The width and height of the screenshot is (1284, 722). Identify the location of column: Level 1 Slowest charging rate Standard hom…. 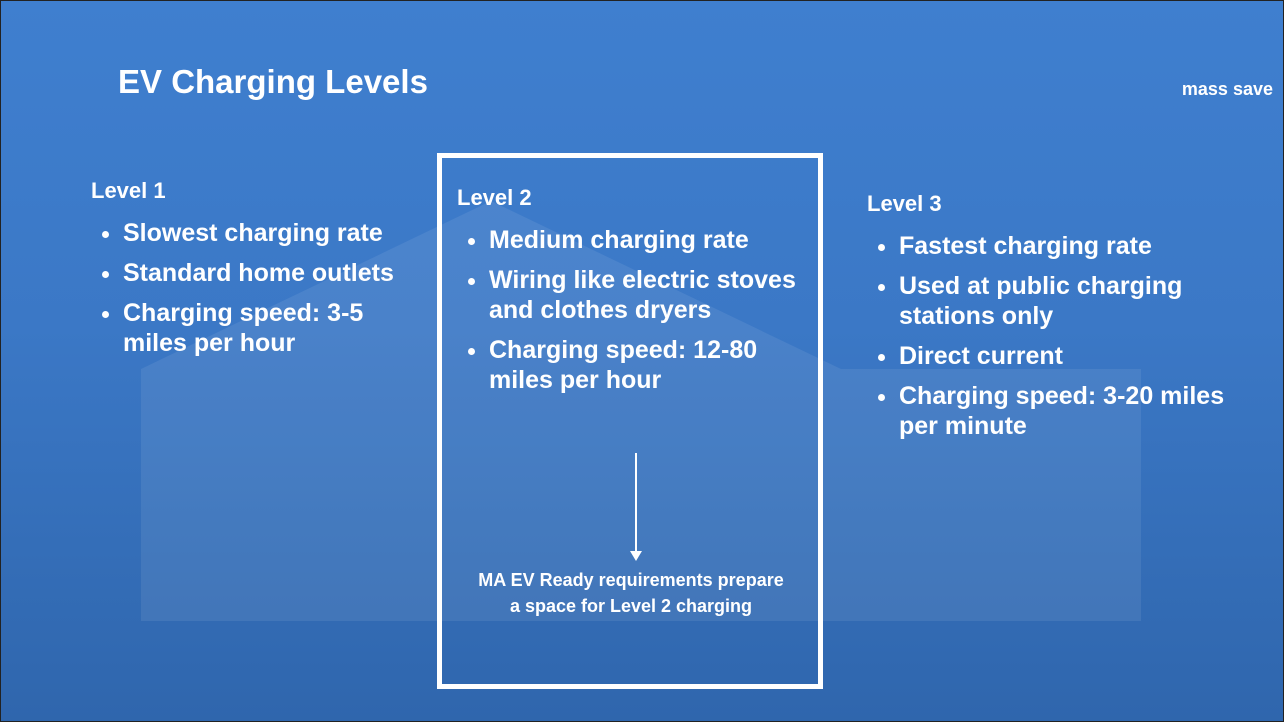
(251, 272).